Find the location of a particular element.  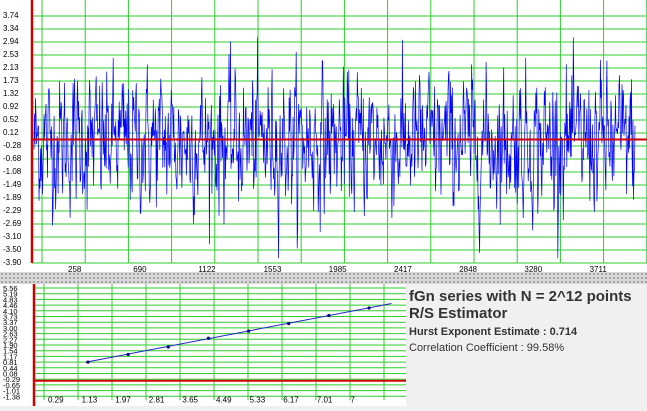

x-tick-label: 7 is located at coordinates (352, 399).